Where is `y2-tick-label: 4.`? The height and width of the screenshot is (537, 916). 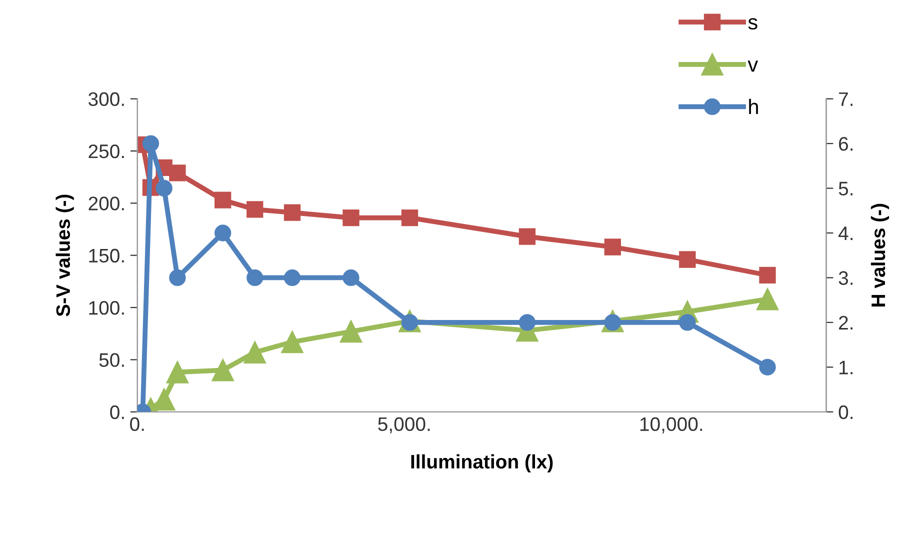 y2-tick-label: 4. is located at coordinates (845, 233).